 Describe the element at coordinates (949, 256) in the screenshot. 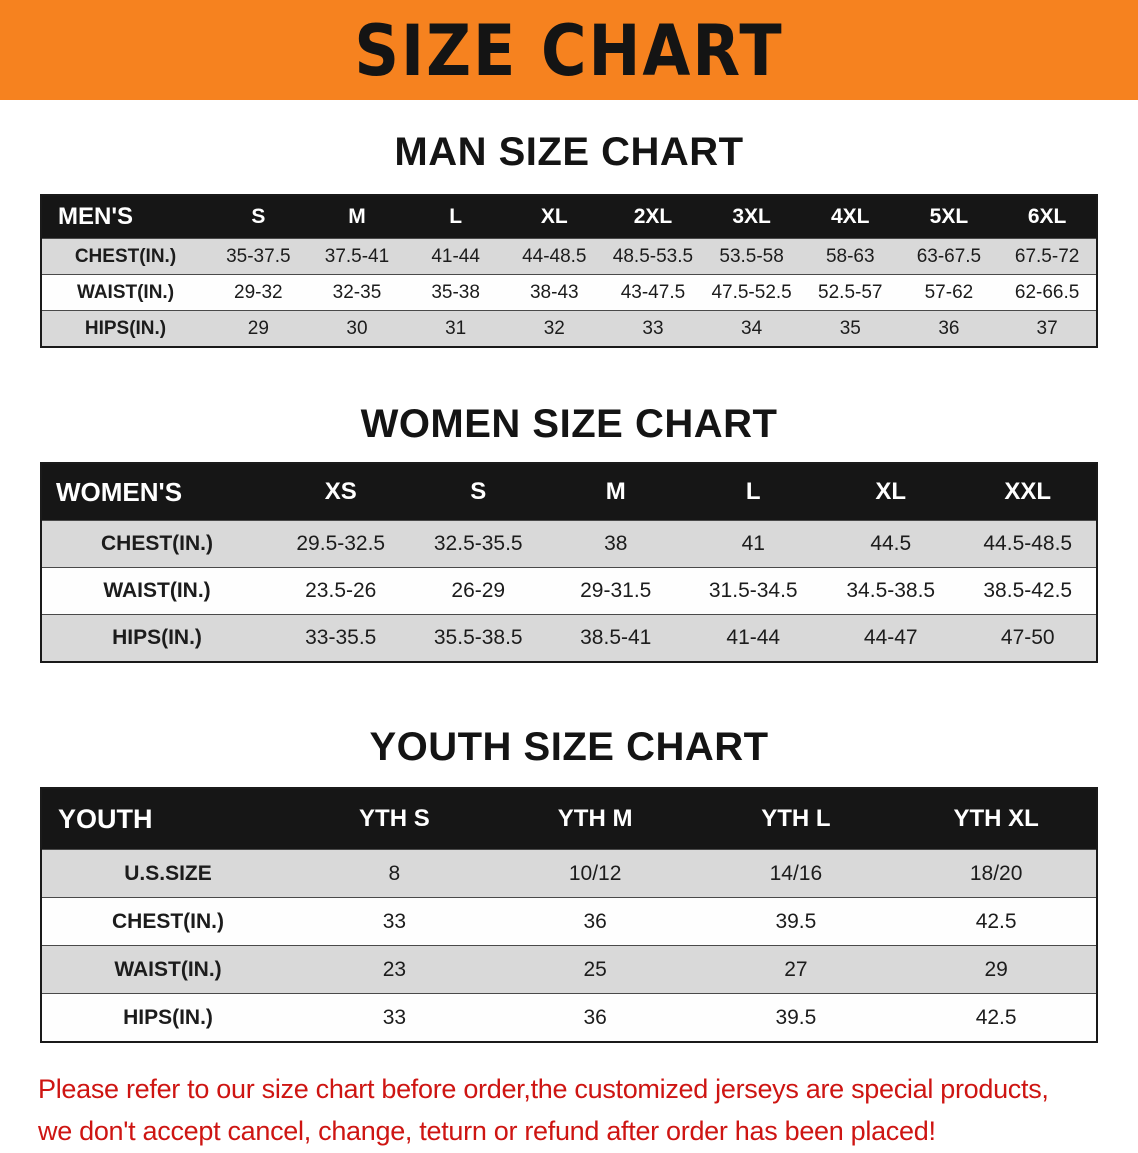

I see `value-cell: 63-67.5` at that location.